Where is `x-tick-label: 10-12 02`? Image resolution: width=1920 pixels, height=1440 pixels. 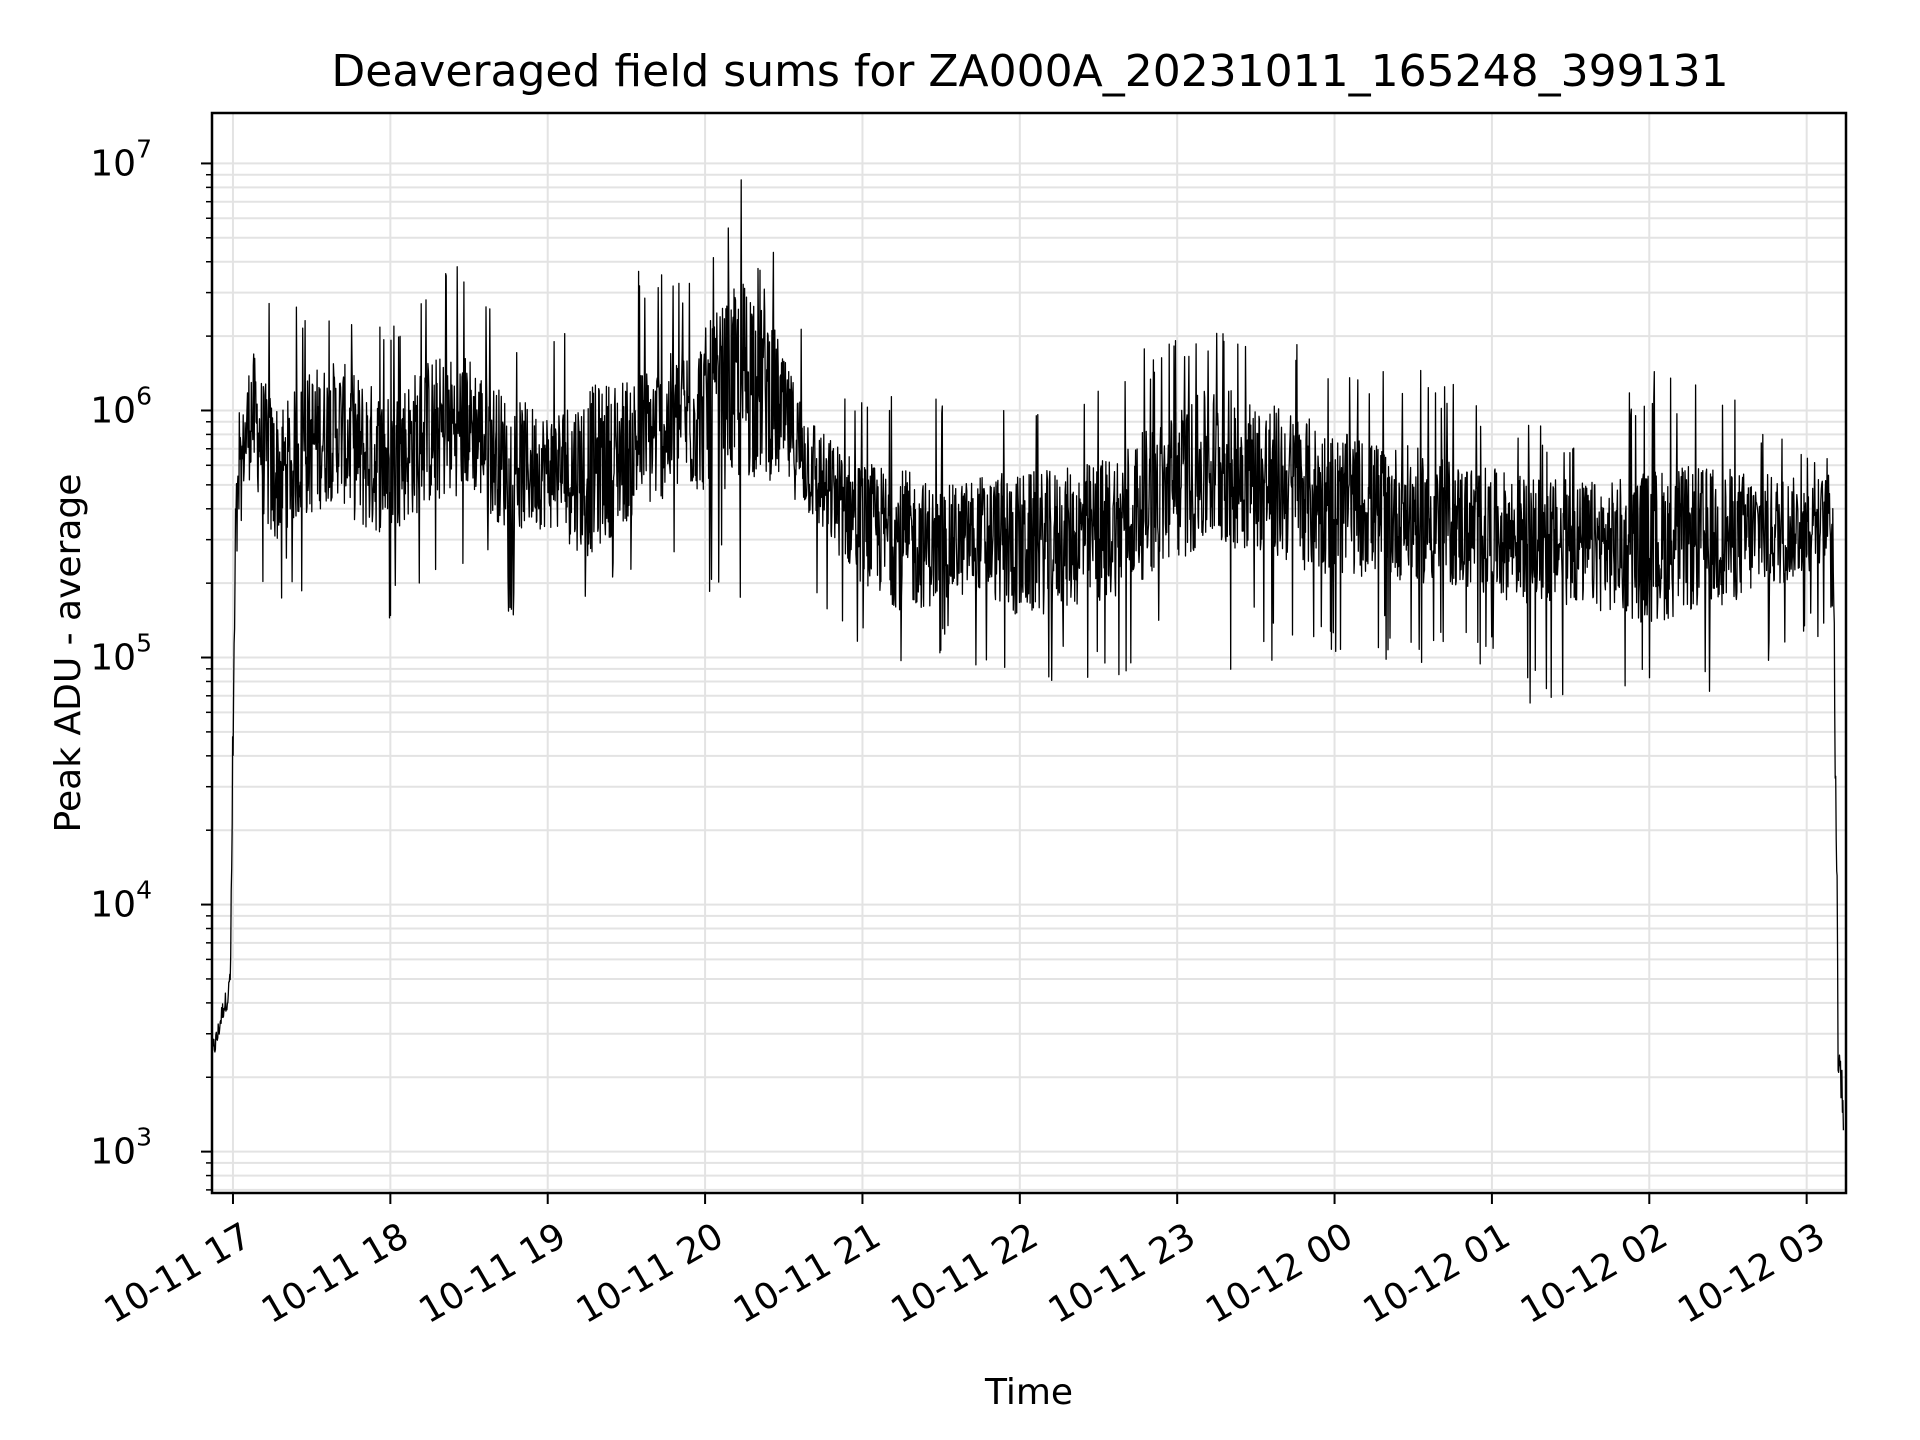
x-tick-label: 10-12 02 is located at coordinates (1594, 1273).